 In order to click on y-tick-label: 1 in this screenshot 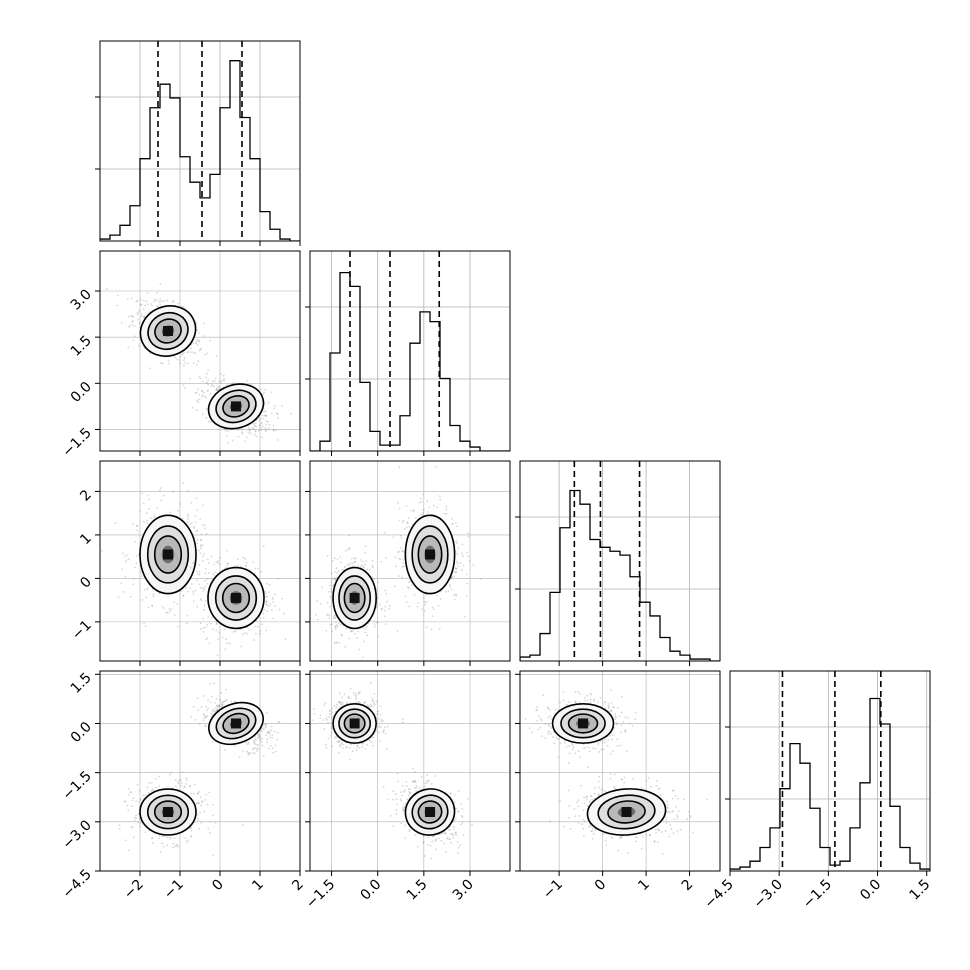, I will do `click(86, 539)`.